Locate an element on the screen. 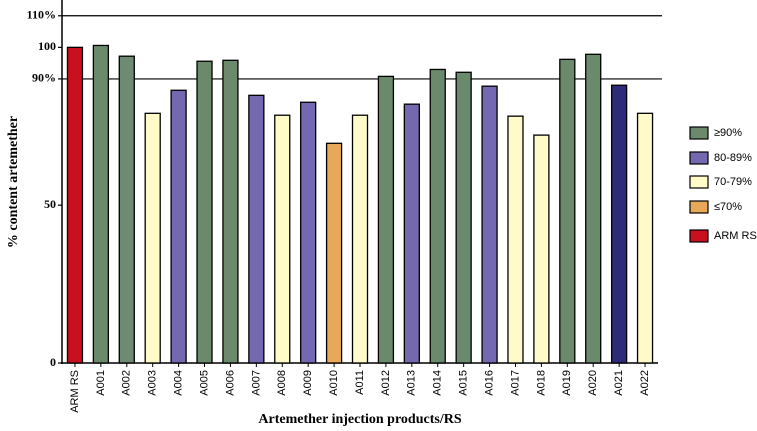 The width and height of the screenshot is (757, 431). x-tick-label: A004 is located at coordinates (179, 383).